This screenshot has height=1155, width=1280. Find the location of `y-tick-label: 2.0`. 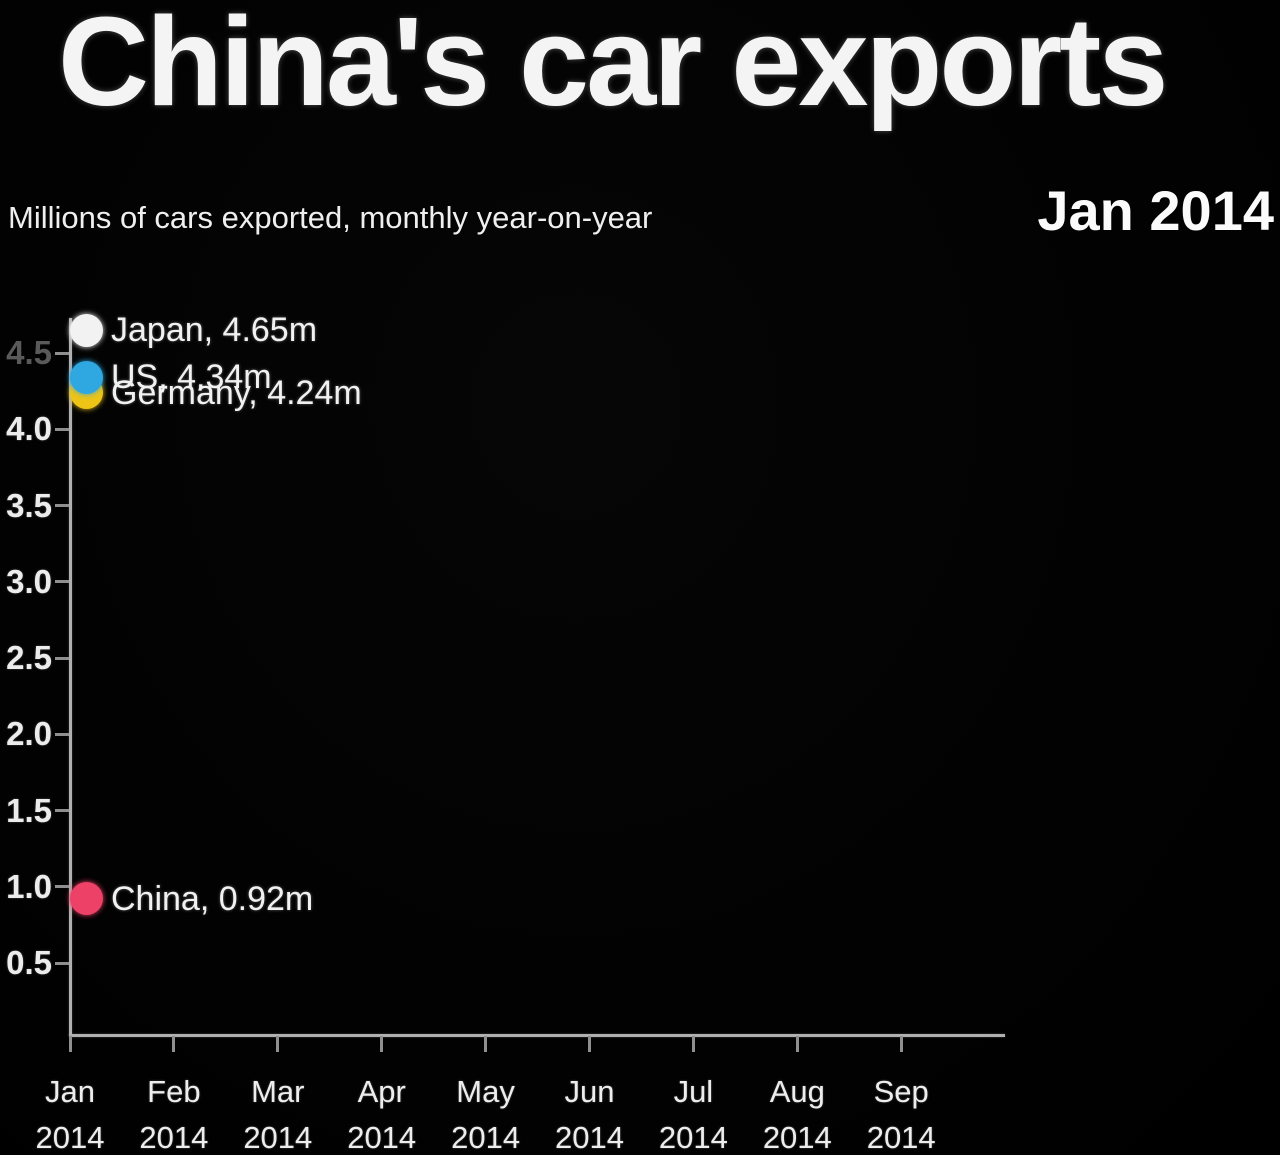

y-tick-label: 2.0 is located at coordinates (29, 734).